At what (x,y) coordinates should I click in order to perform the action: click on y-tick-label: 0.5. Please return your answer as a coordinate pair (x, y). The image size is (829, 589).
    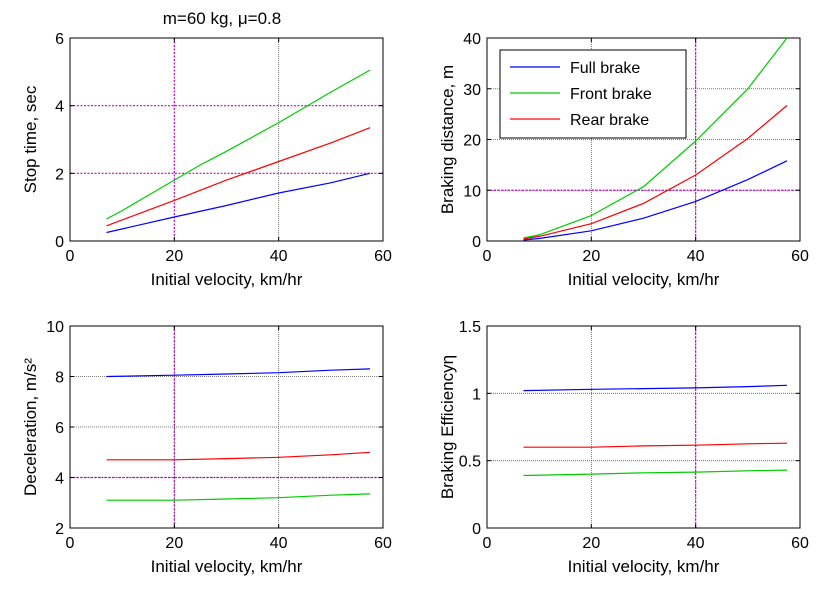
    Looking at the image, I should click on (470, 462).